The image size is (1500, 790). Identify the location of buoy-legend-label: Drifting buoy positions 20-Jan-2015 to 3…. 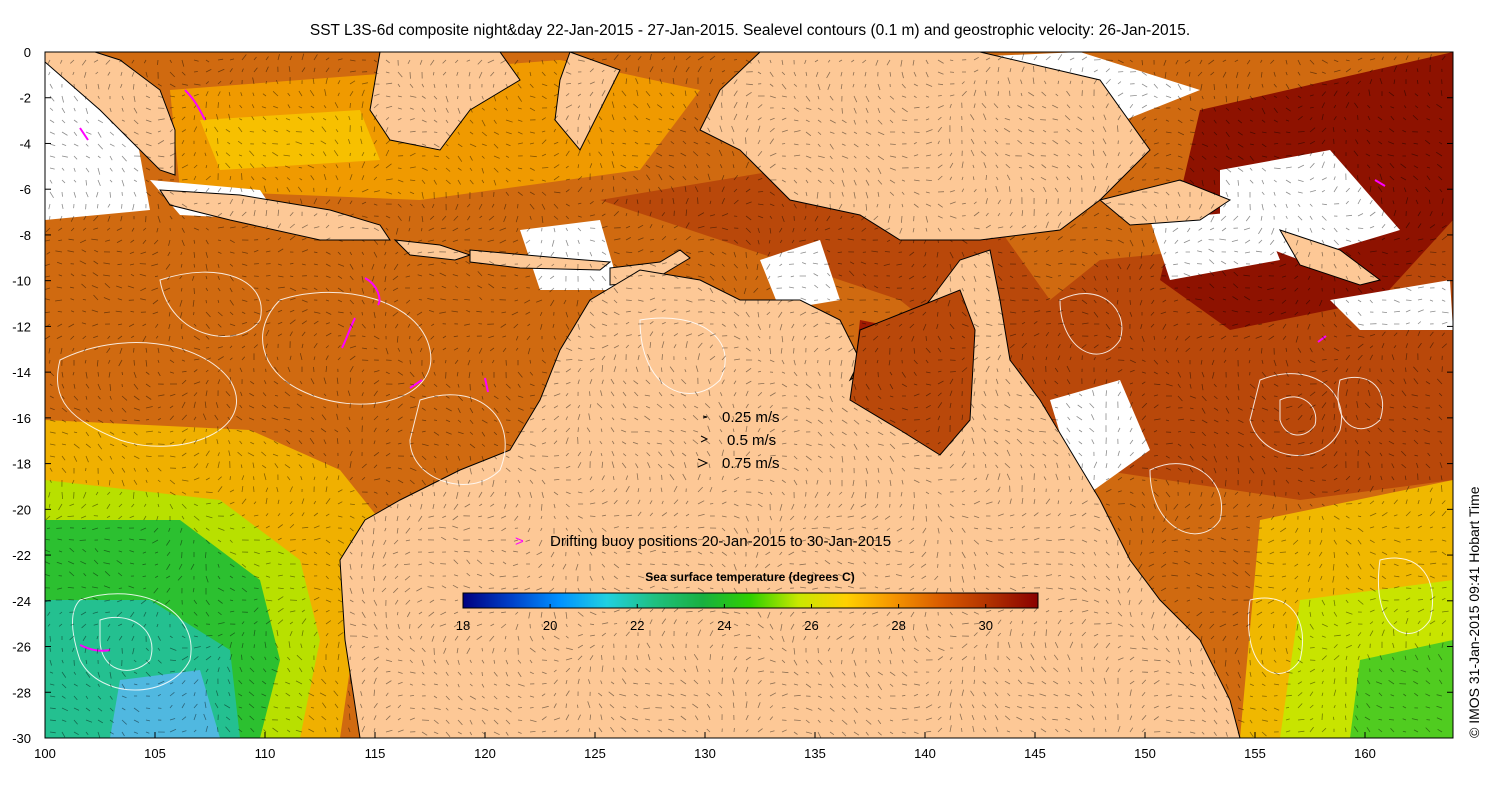
(720, 541).